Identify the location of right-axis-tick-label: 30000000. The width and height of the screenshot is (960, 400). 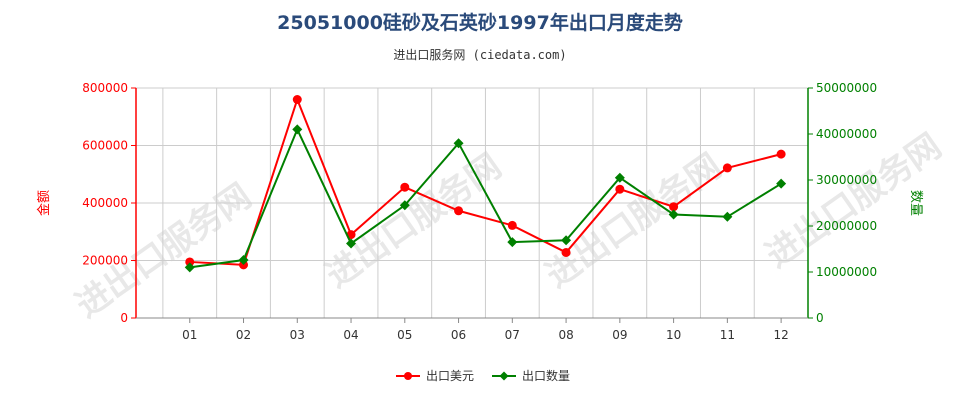
(846, 180).